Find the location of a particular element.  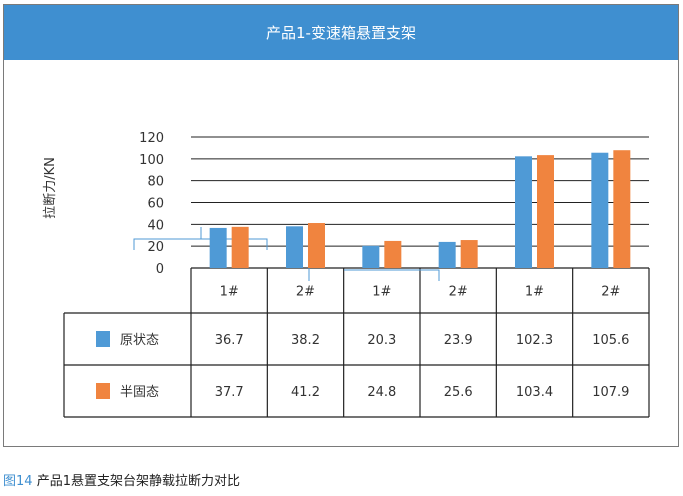

chart-header: 产品1-变速箱悬置支架 is located at coordinates (341, 32).